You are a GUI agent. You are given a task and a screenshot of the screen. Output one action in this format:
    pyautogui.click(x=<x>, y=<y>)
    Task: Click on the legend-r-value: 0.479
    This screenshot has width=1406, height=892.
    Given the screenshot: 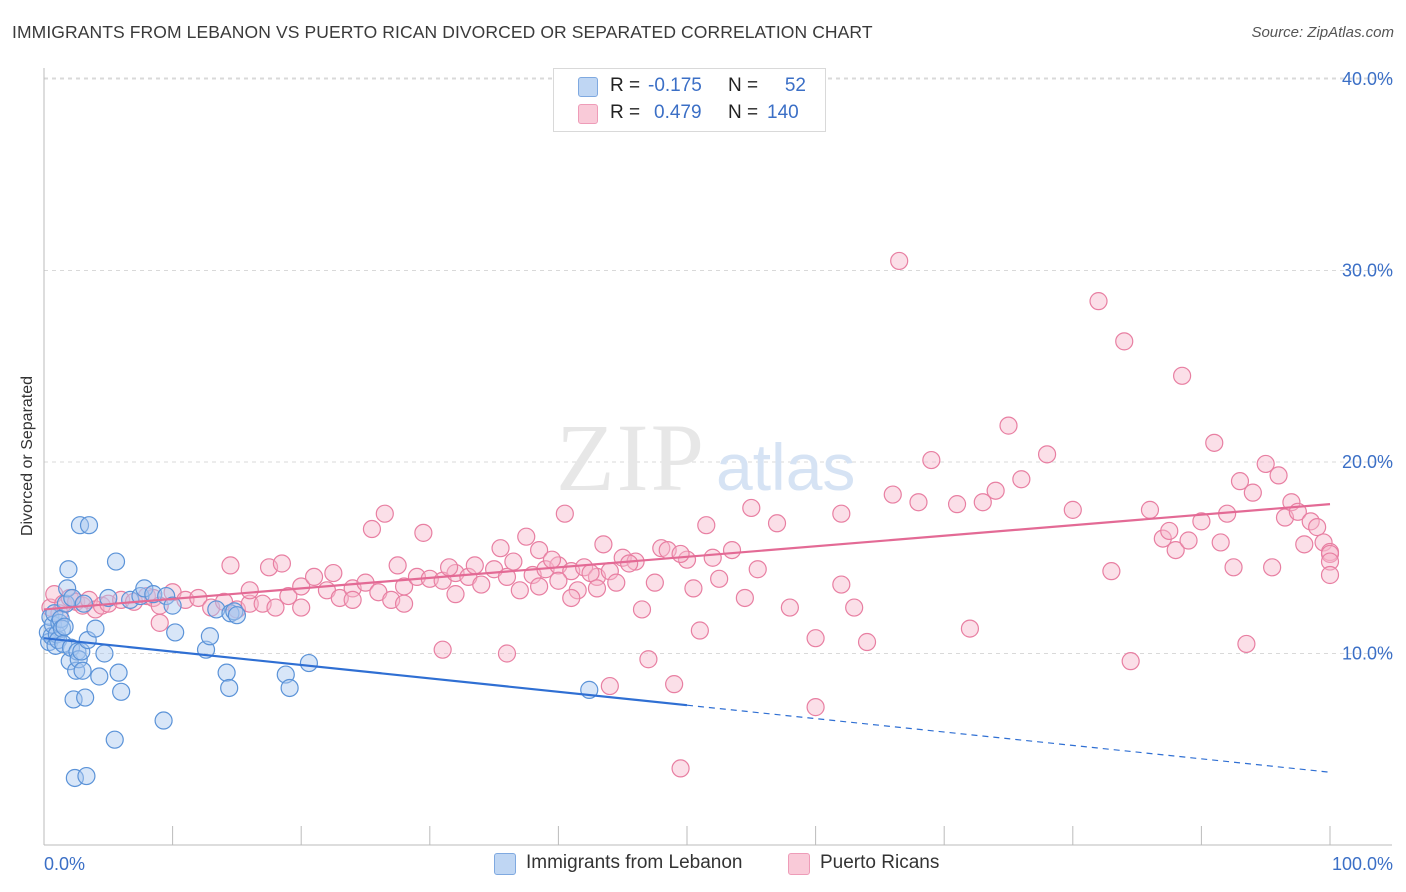 What is the action you would take?
    pyautogui.click(x=678, y=112)
    